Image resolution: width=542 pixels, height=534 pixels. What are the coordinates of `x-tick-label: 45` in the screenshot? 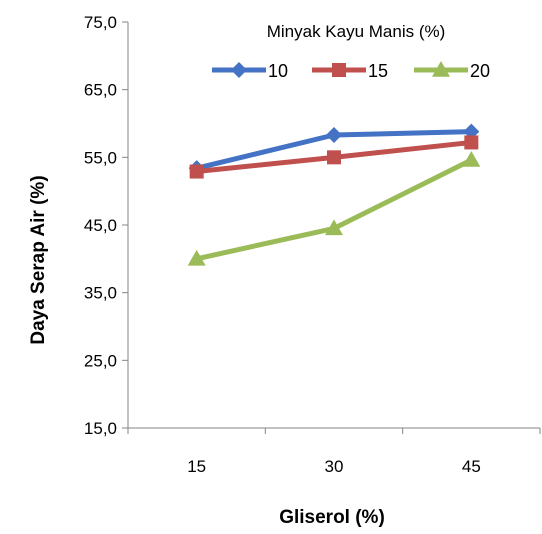 It's located at (471, 466).